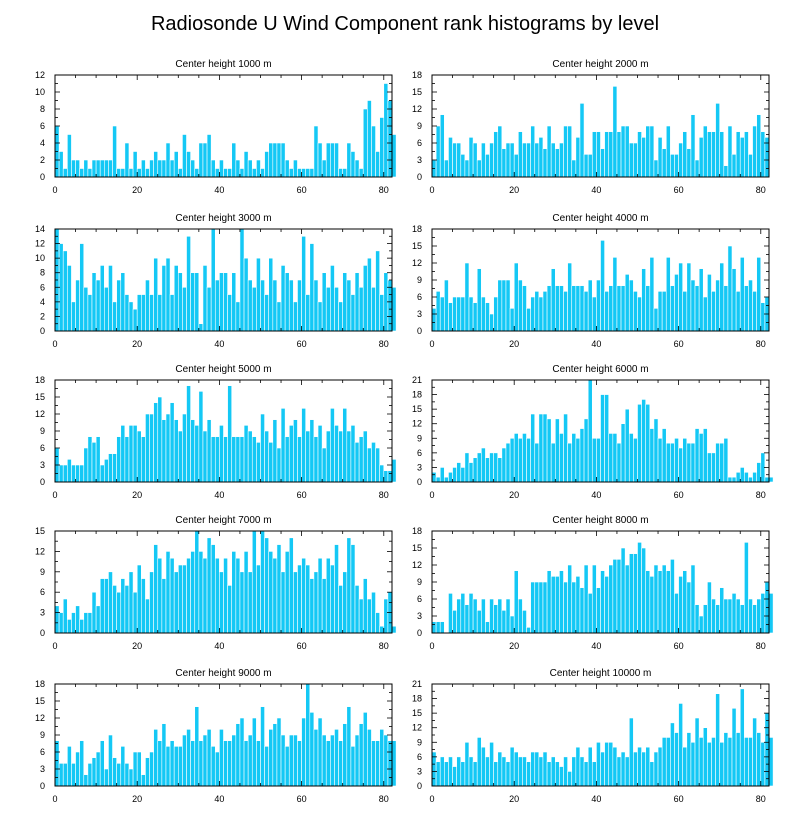  What do you see at coordinates (419, 467) in the screenshot?
I see `y-tick-label: 3` at bounding box center [419, 467].